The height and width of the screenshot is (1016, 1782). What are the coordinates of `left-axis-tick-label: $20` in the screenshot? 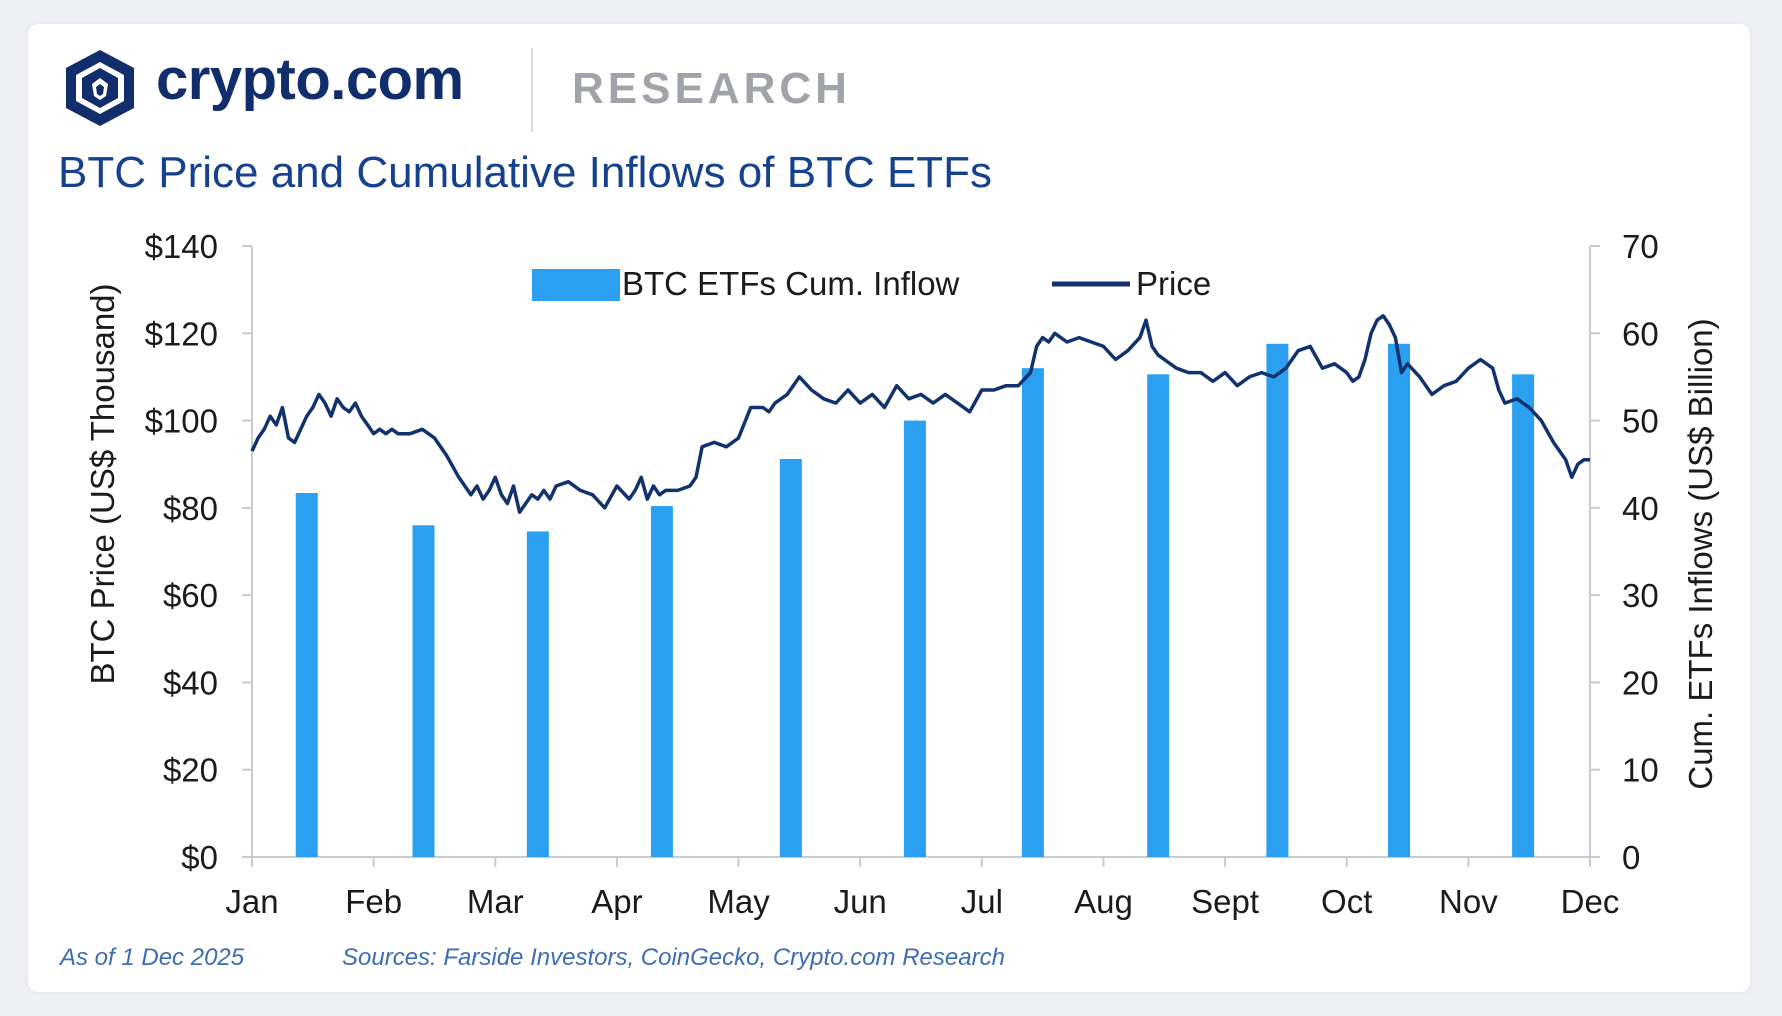 It's located at (190, 770).